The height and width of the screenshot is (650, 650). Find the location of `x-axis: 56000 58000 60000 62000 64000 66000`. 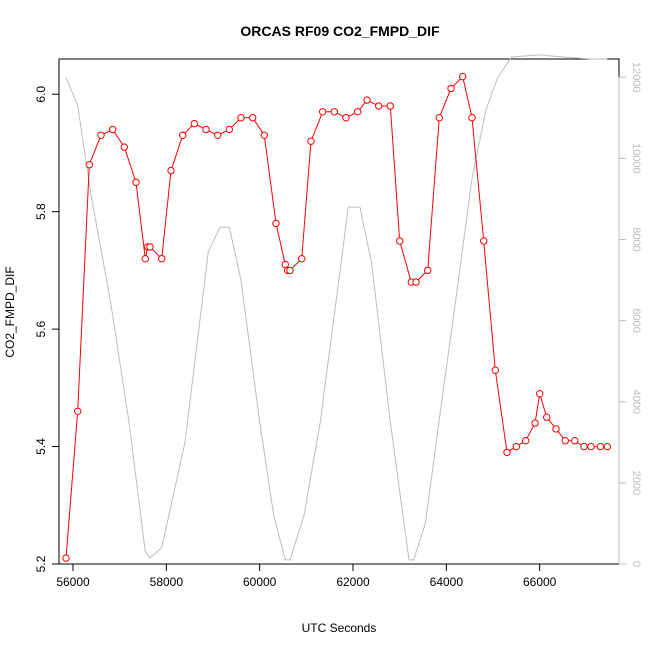

x-axis: 56000 58000 60000 62000 64000 66000 is located at coordinates (306, 576).